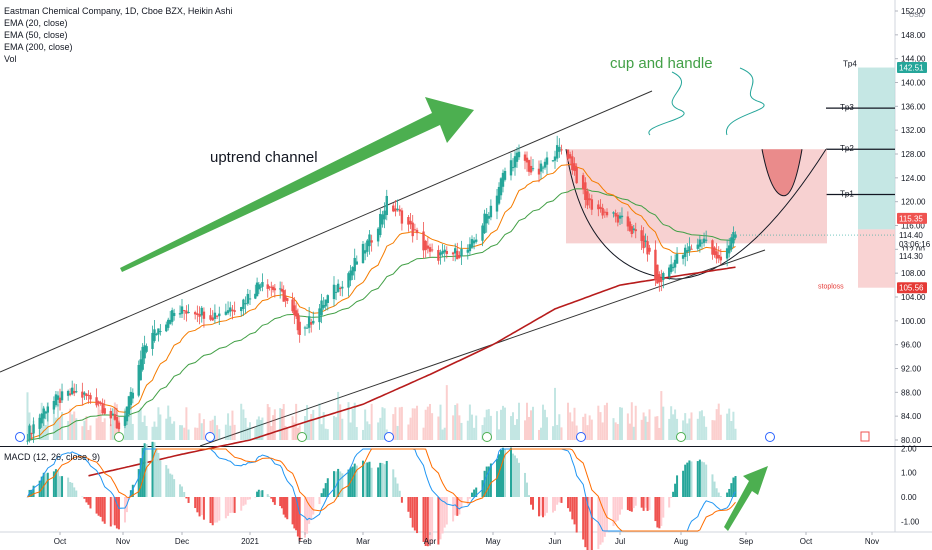 The image size is (932, 550). I want to click on dividend-marker, so click(20, 437).